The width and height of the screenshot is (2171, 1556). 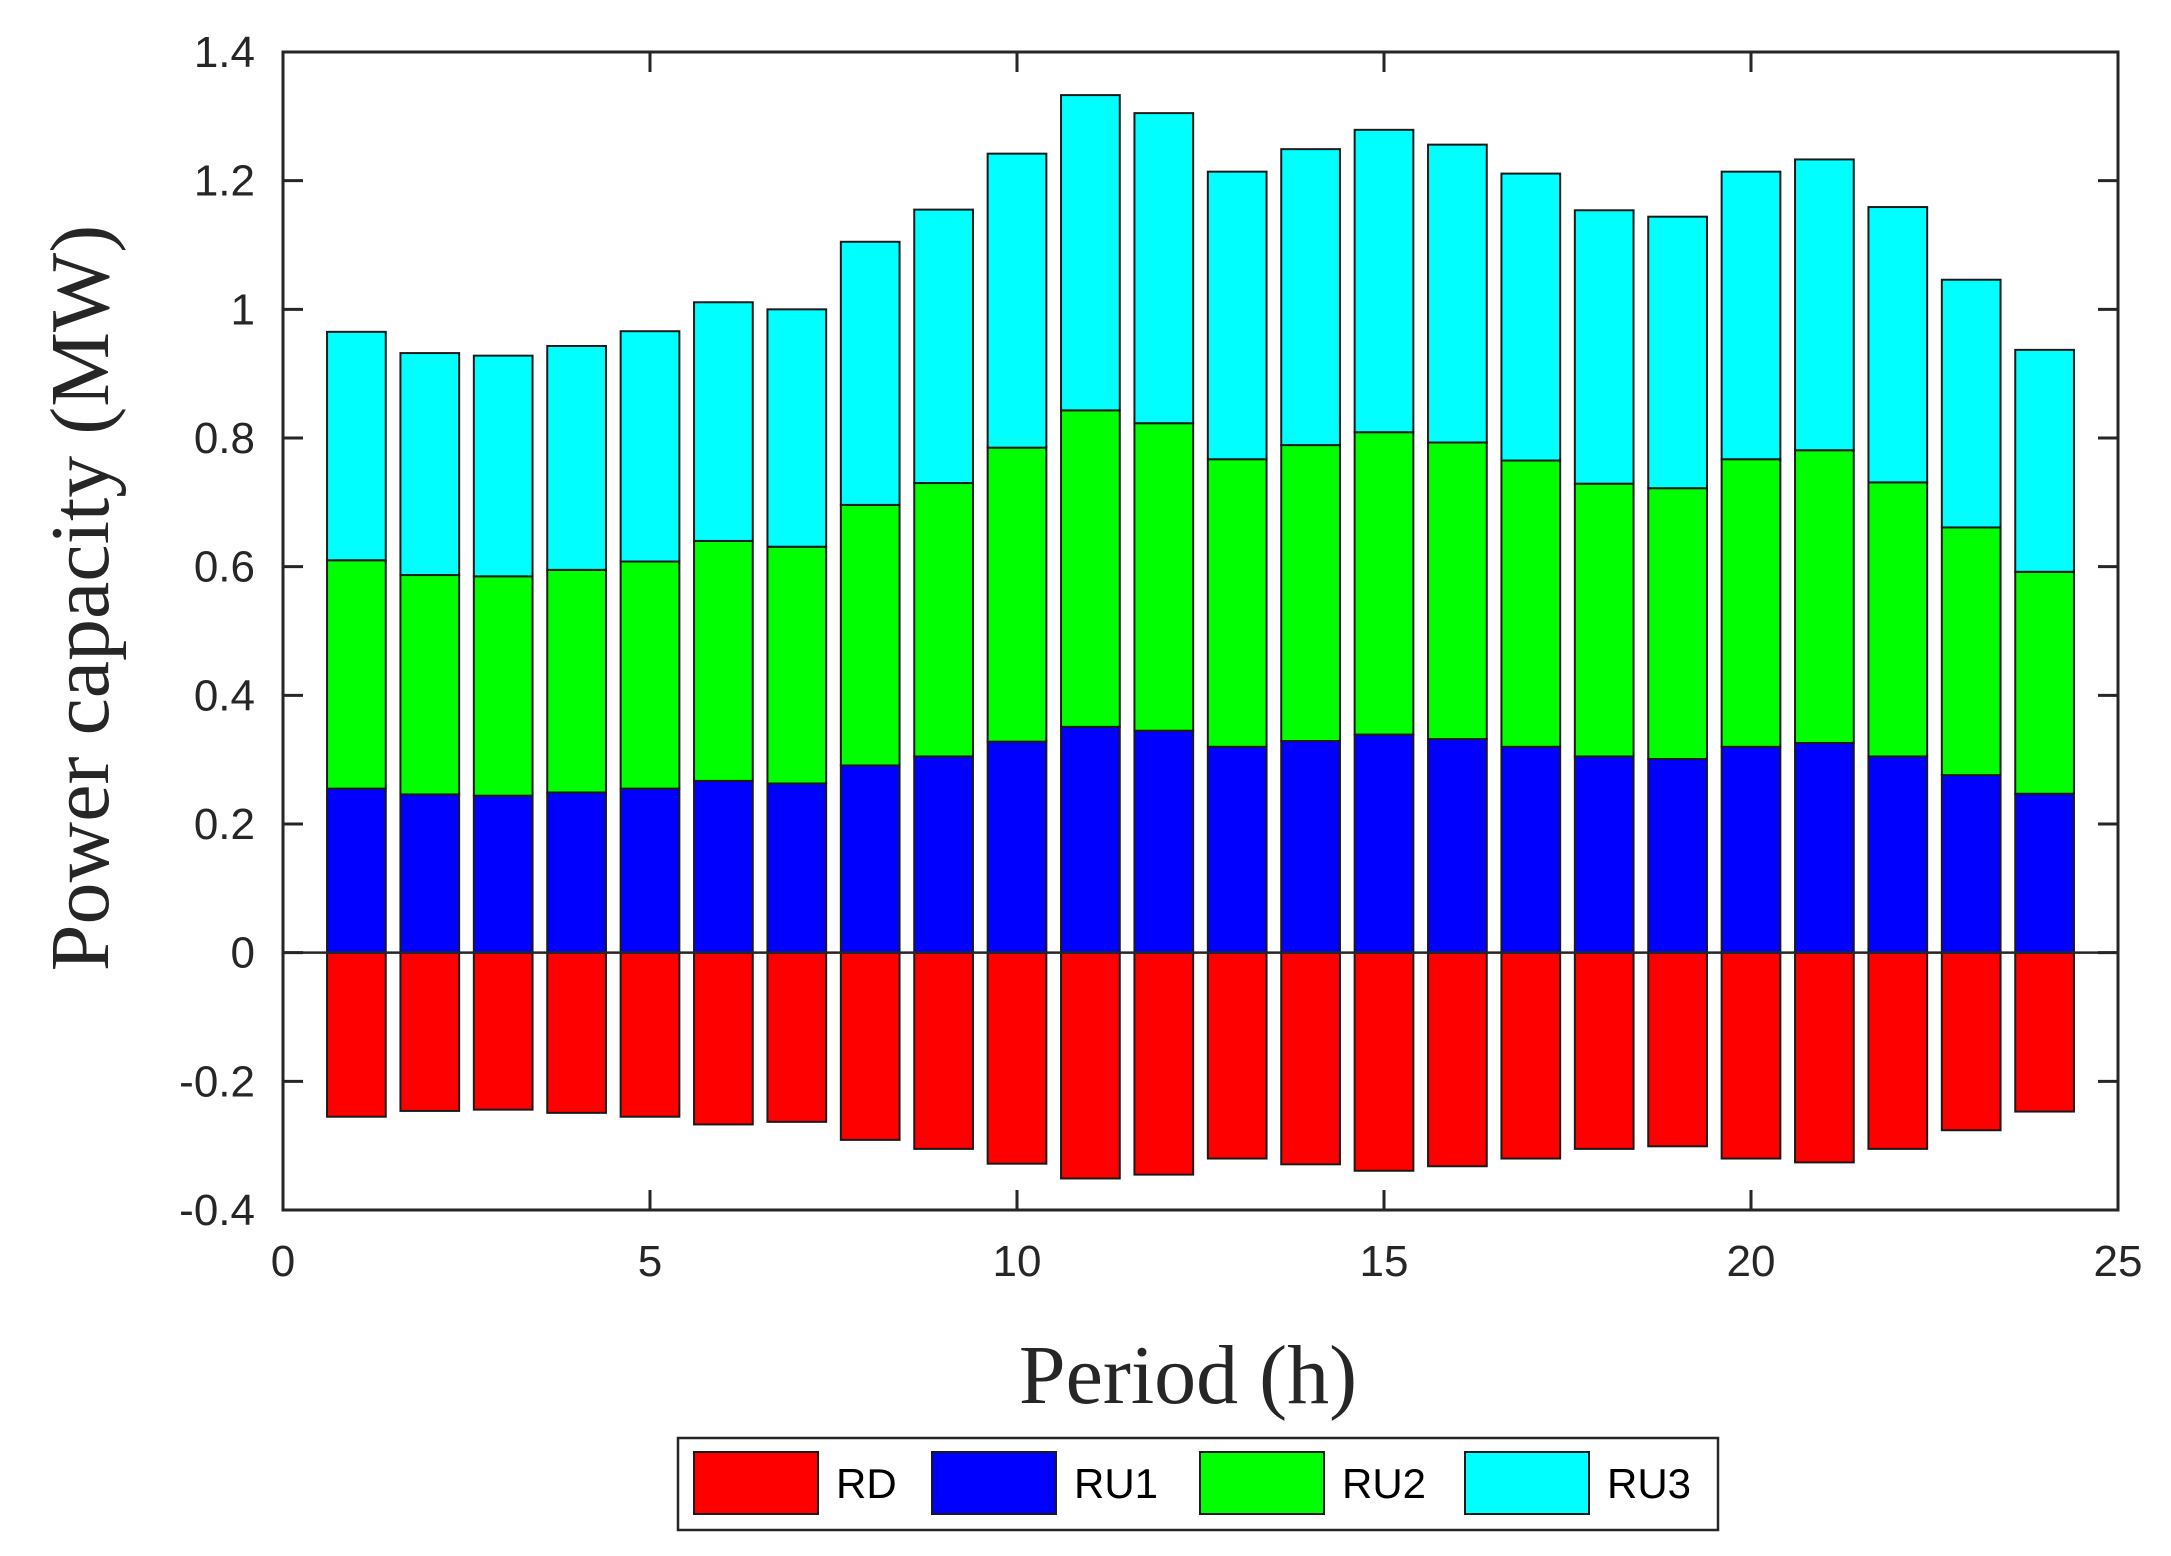 What do you see at coordinates (224, 695) in the screenshot?
I see `y-tick-label-0.4: 0.4` at bounding box center [224, 695].